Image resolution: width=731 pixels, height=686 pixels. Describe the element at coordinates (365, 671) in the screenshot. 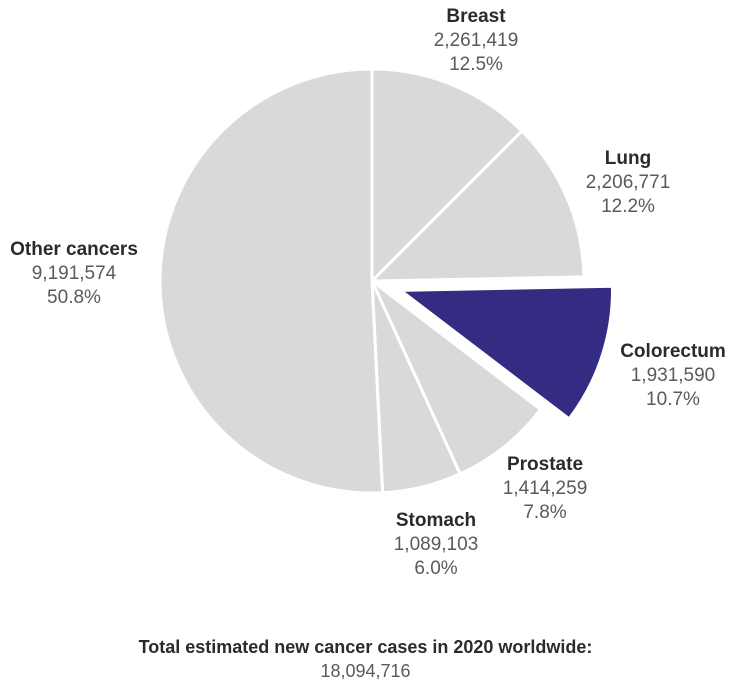

I see `total-value: 18,094,716` at that location.